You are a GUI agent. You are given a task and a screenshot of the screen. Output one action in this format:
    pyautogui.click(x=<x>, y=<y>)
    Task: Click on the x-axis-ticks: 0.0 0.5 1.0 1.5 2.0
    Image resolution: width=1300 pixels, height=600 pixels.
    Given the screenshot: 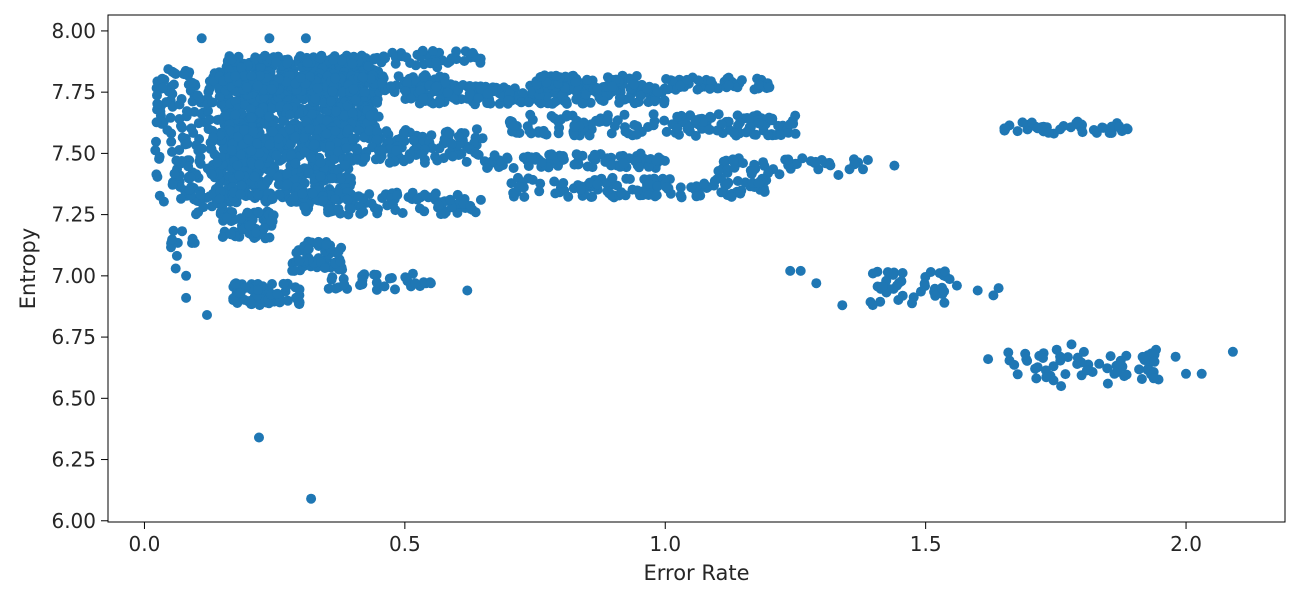 What is the action you would take?
    pyautogui.click(x=665, y=539)
    